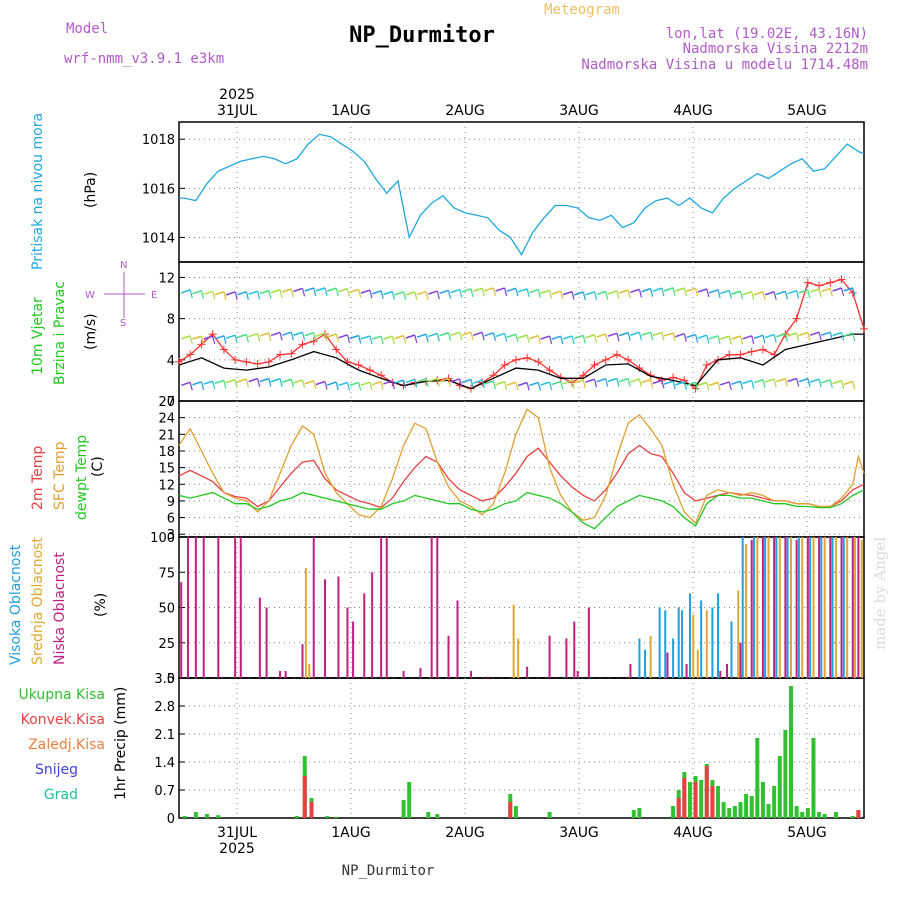 The width and height of the screenshot is (900, 900). Describe the element at coordinates (164, 791) in the screenshot. I see `y-tick-label: 0.7` at that location.